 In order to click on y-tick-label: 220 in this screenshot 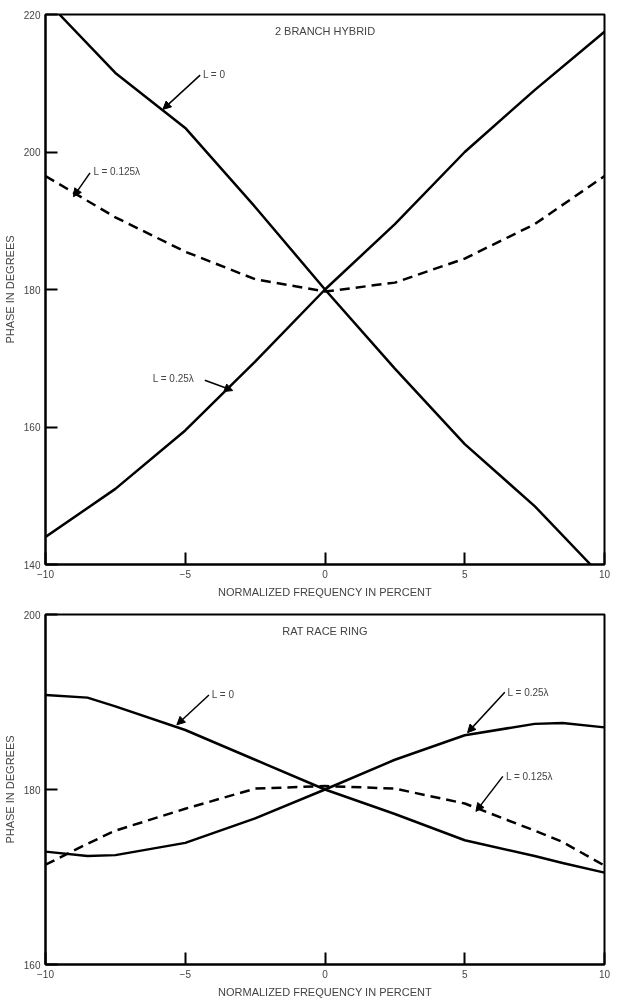, I will do `click(32, 15)`.